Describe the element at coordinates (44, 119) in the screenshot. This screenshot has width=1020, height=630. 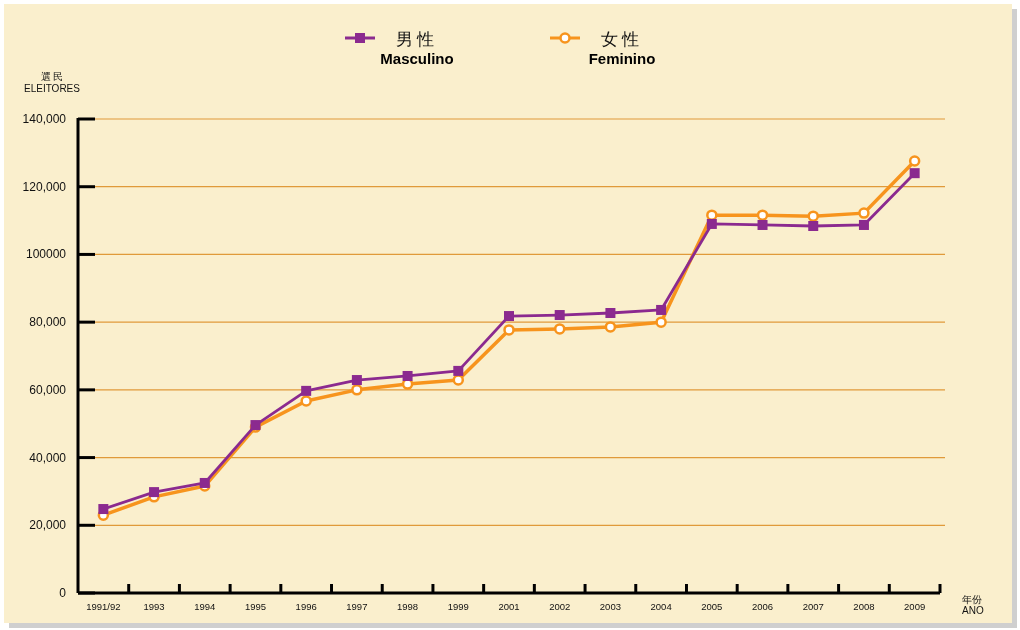
I see `y-tick-label: 140,000` at that location.